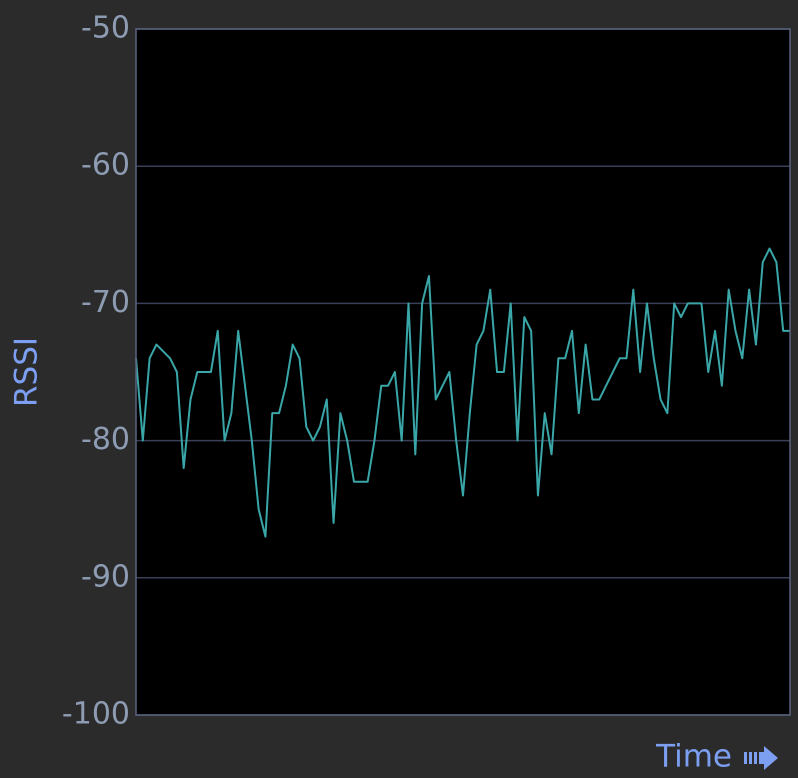 This screenshot has height=778, width=798. Describe the element at coordinates (105, 302) in the screenshot. I see `y-tick-label: -70` at that location.